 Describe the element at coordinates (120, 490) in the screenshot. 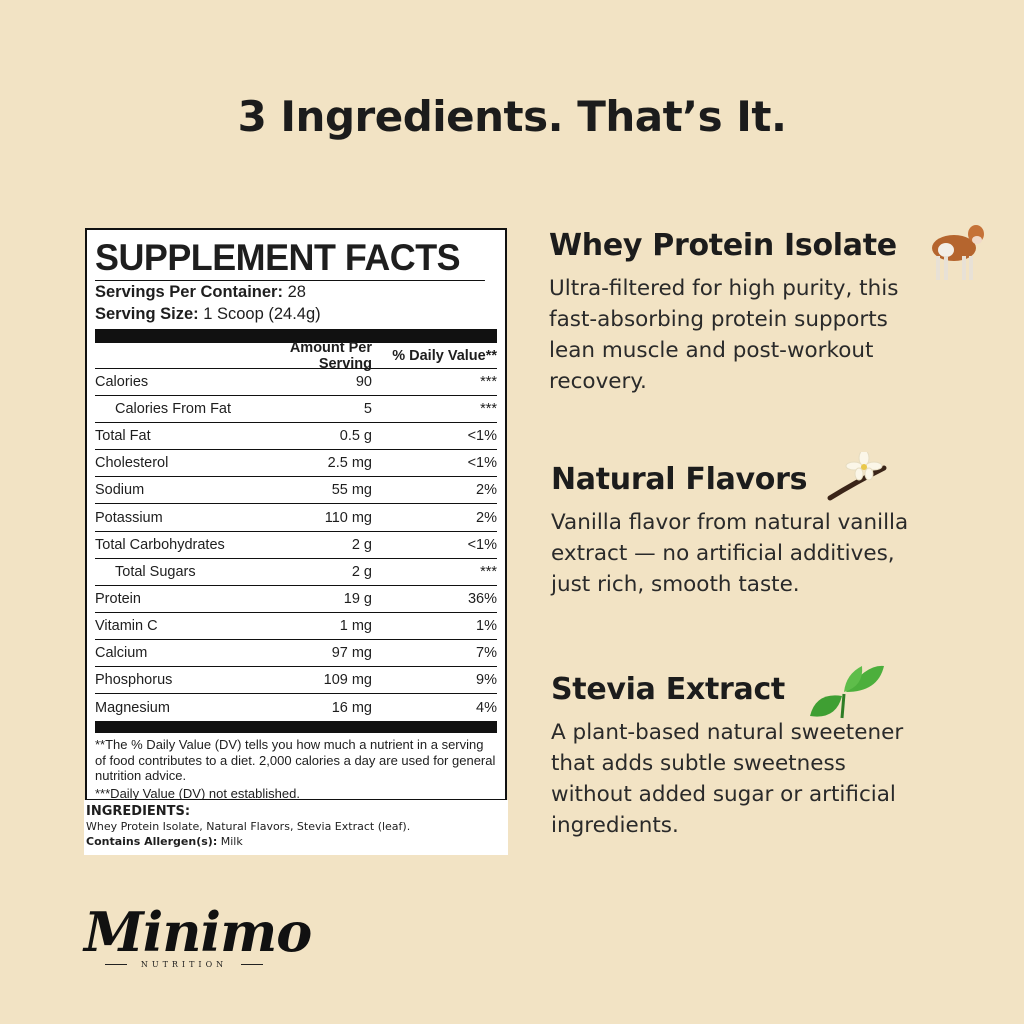

I see `facts-name: Sodium` at that location.